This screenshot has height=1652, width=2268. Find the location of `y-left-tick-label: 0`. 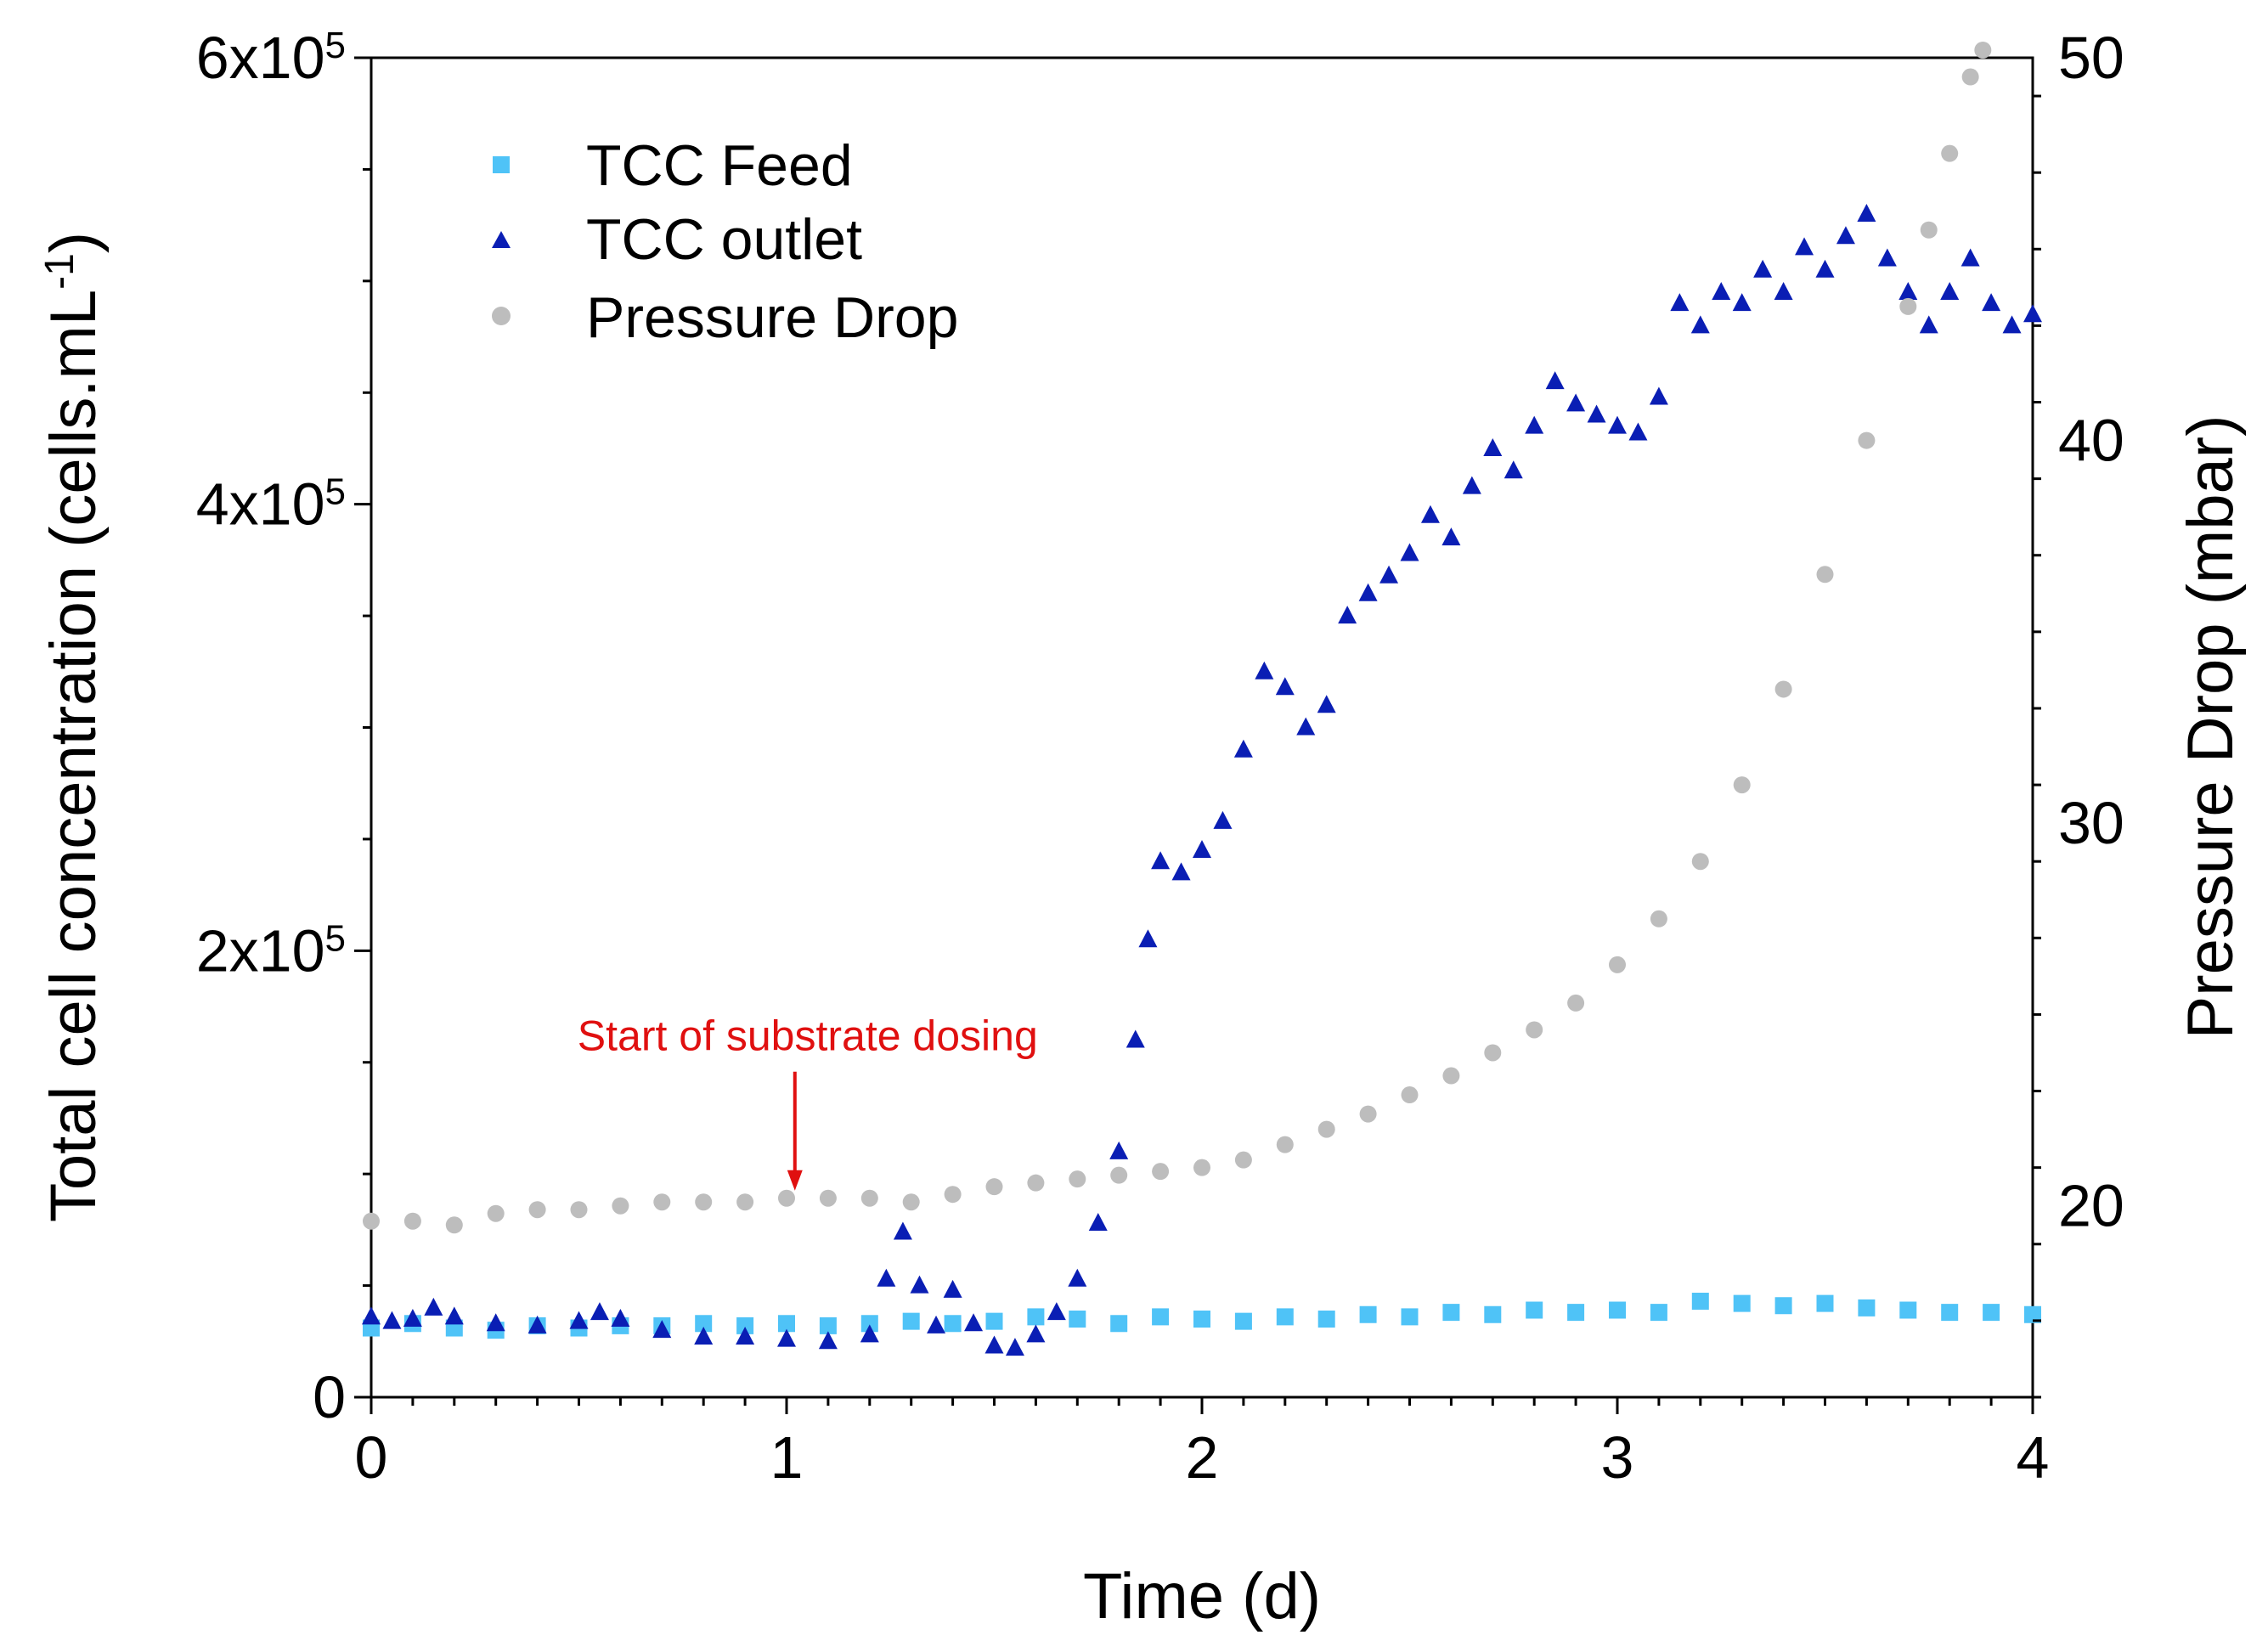

y-left-tick-label: 0 is located at coordinates (329, 1397).